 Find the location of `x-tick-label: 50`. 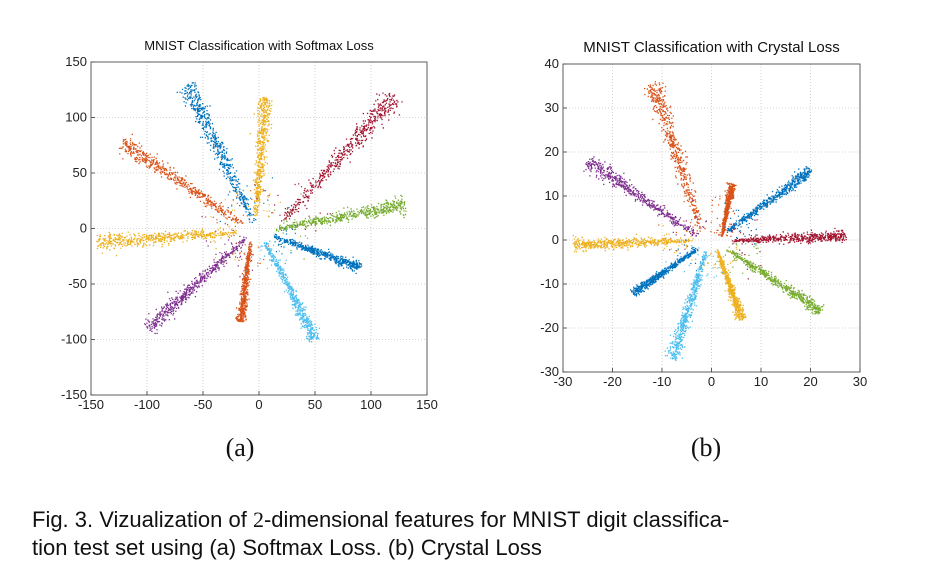

x-tick-label: 50 is located at coordinates (315, 404).